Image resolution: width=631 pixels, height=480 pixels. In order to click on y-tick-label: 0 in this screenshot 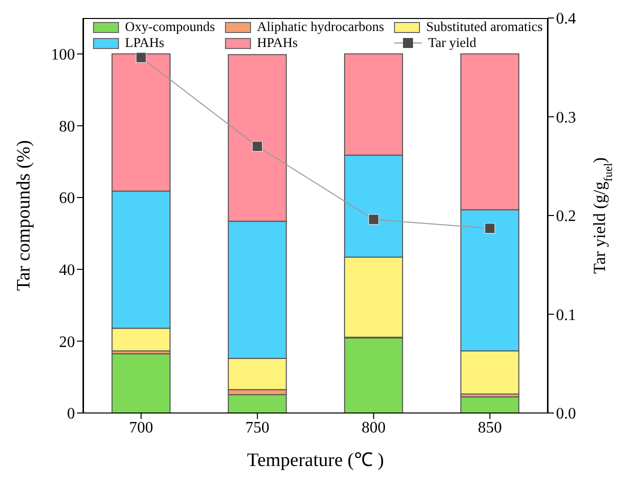, I will do `click(71, 414)`.